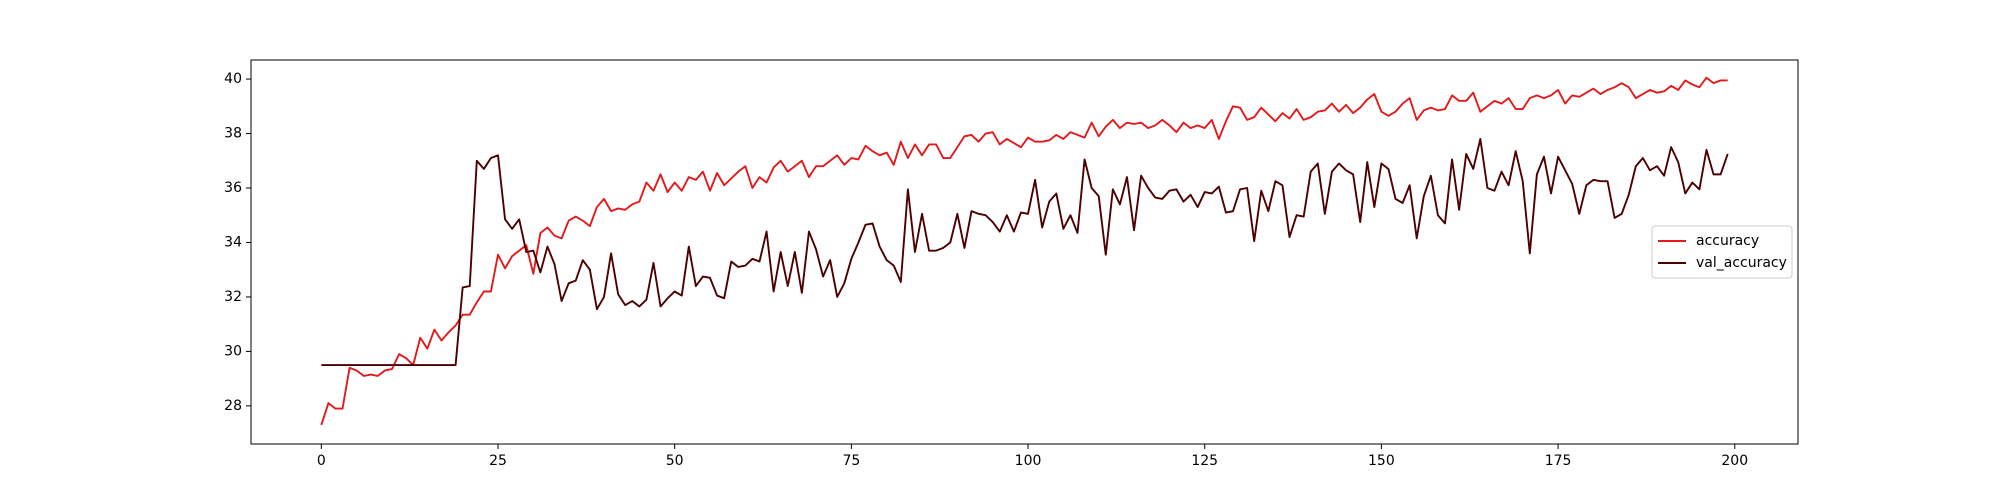 Image resolution: width=2000 pixels, height=500 pixels. Describe the element at coordinates (233, 297) in the screenshot. I see `y-tick-label: 32` at that location.